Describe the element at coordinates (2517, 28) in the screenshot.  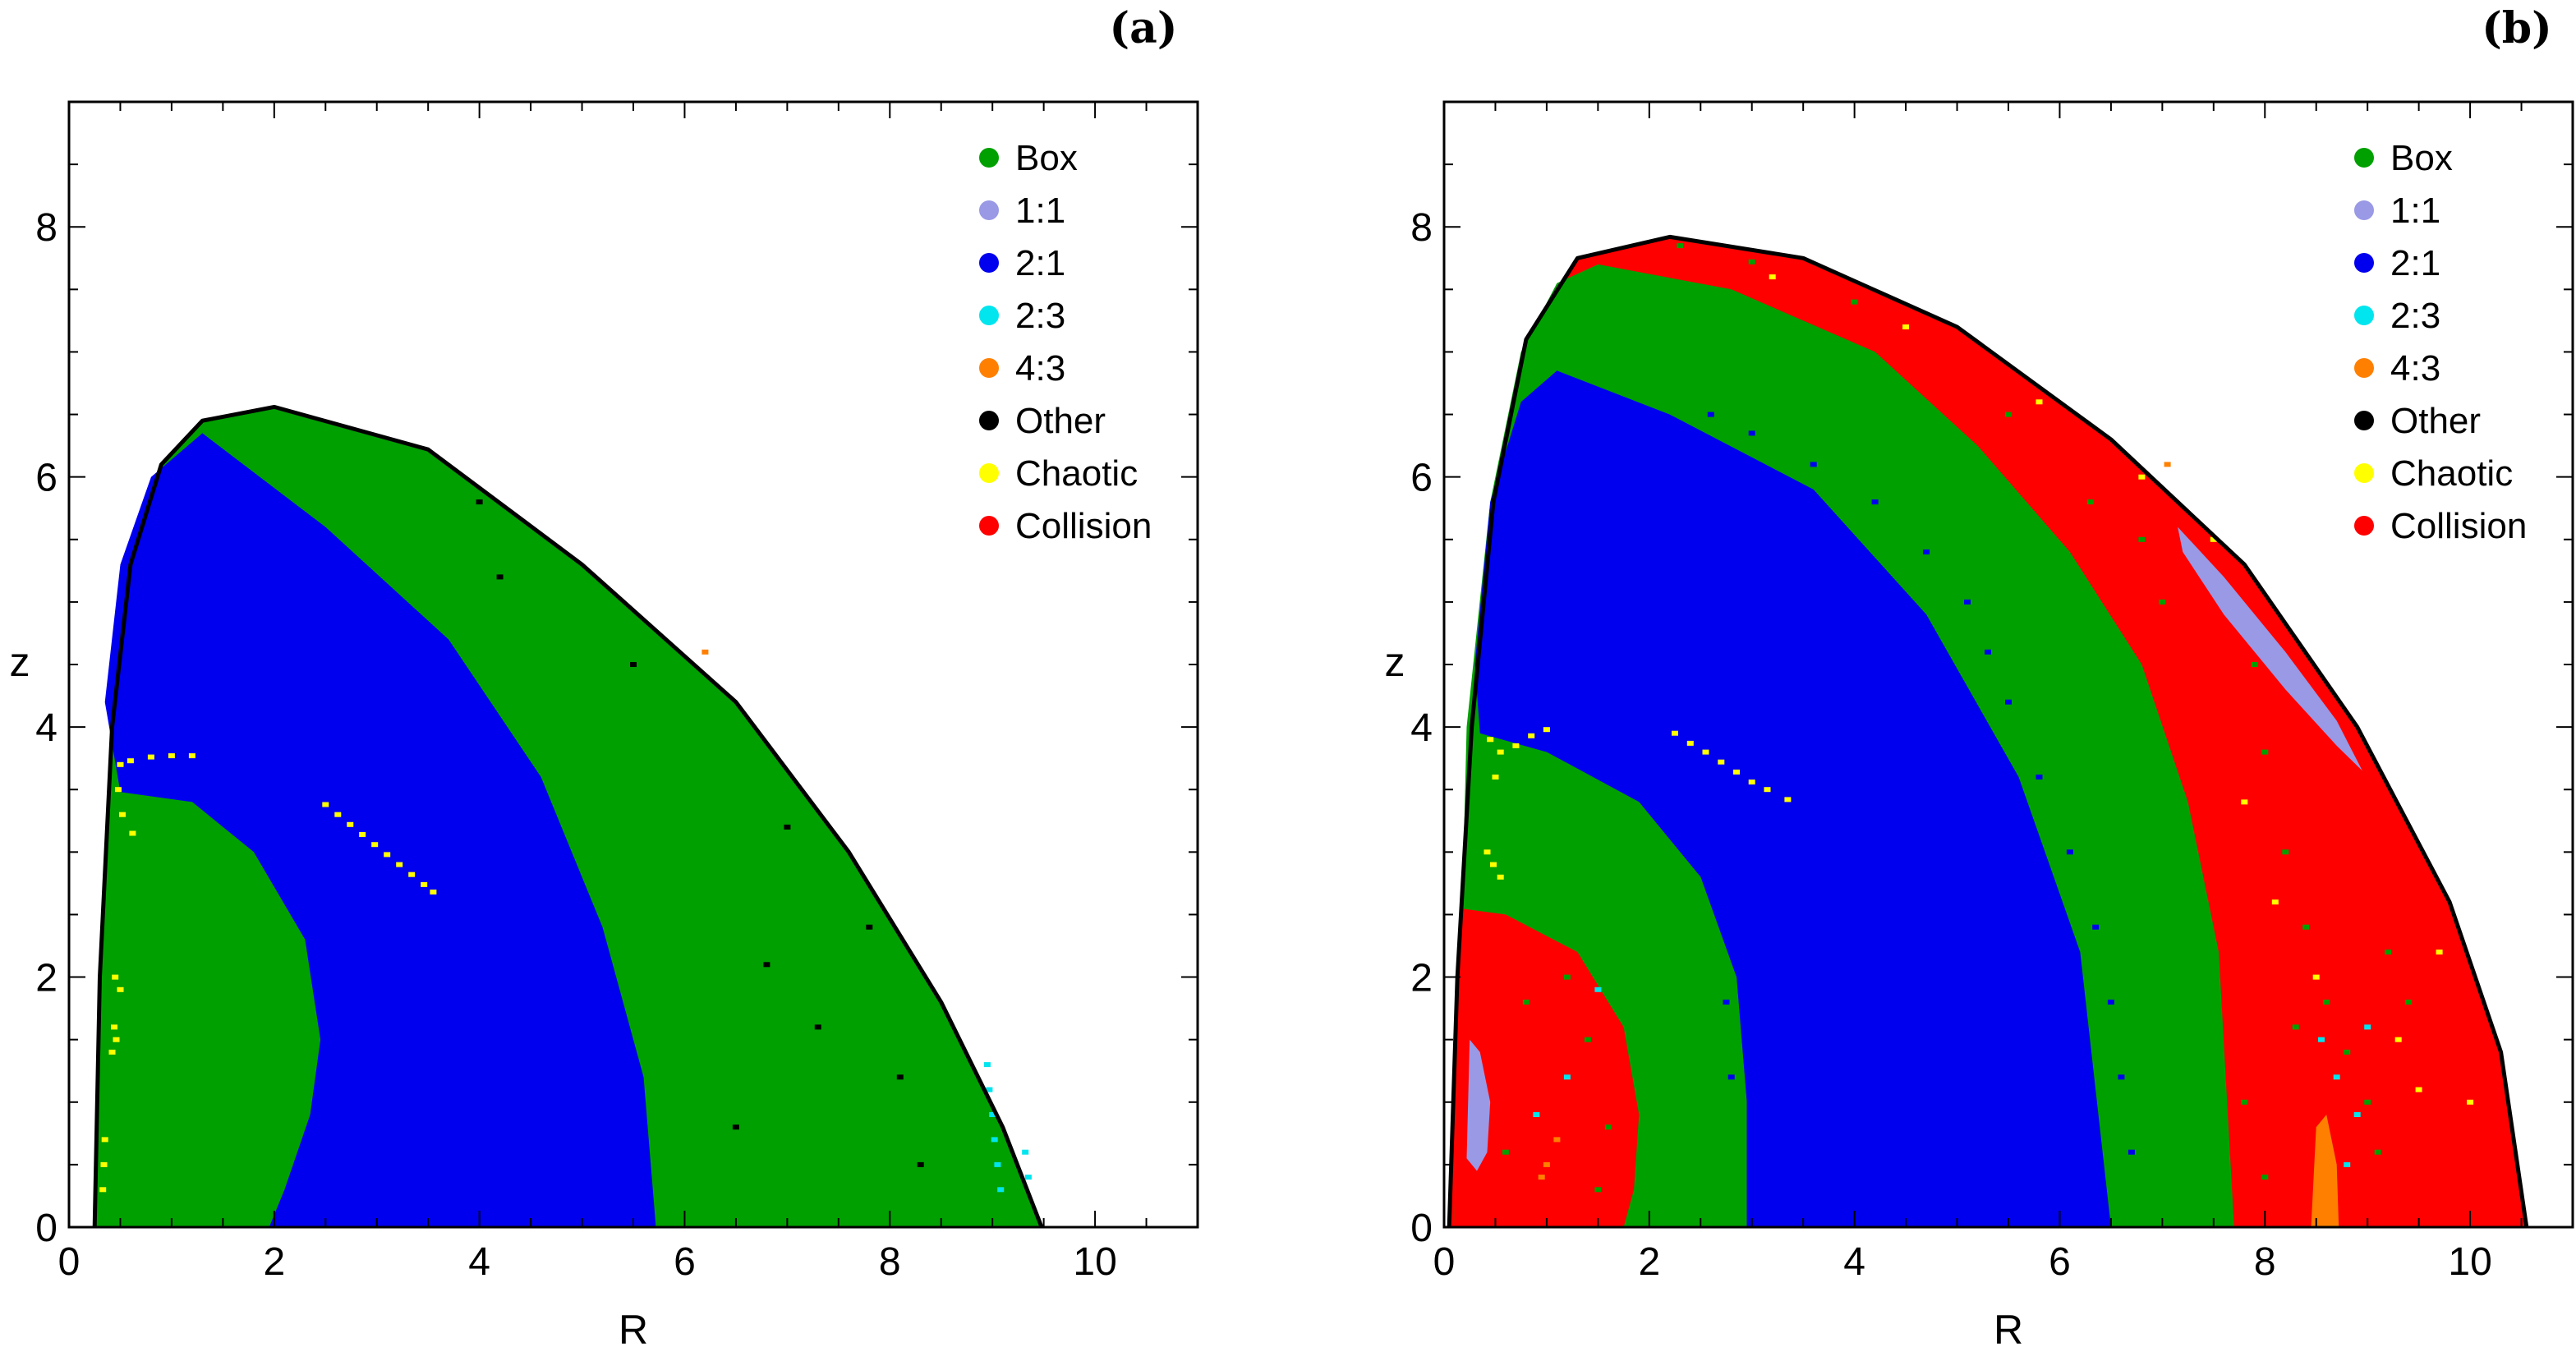
I see `panel-label: (b)` at that location.